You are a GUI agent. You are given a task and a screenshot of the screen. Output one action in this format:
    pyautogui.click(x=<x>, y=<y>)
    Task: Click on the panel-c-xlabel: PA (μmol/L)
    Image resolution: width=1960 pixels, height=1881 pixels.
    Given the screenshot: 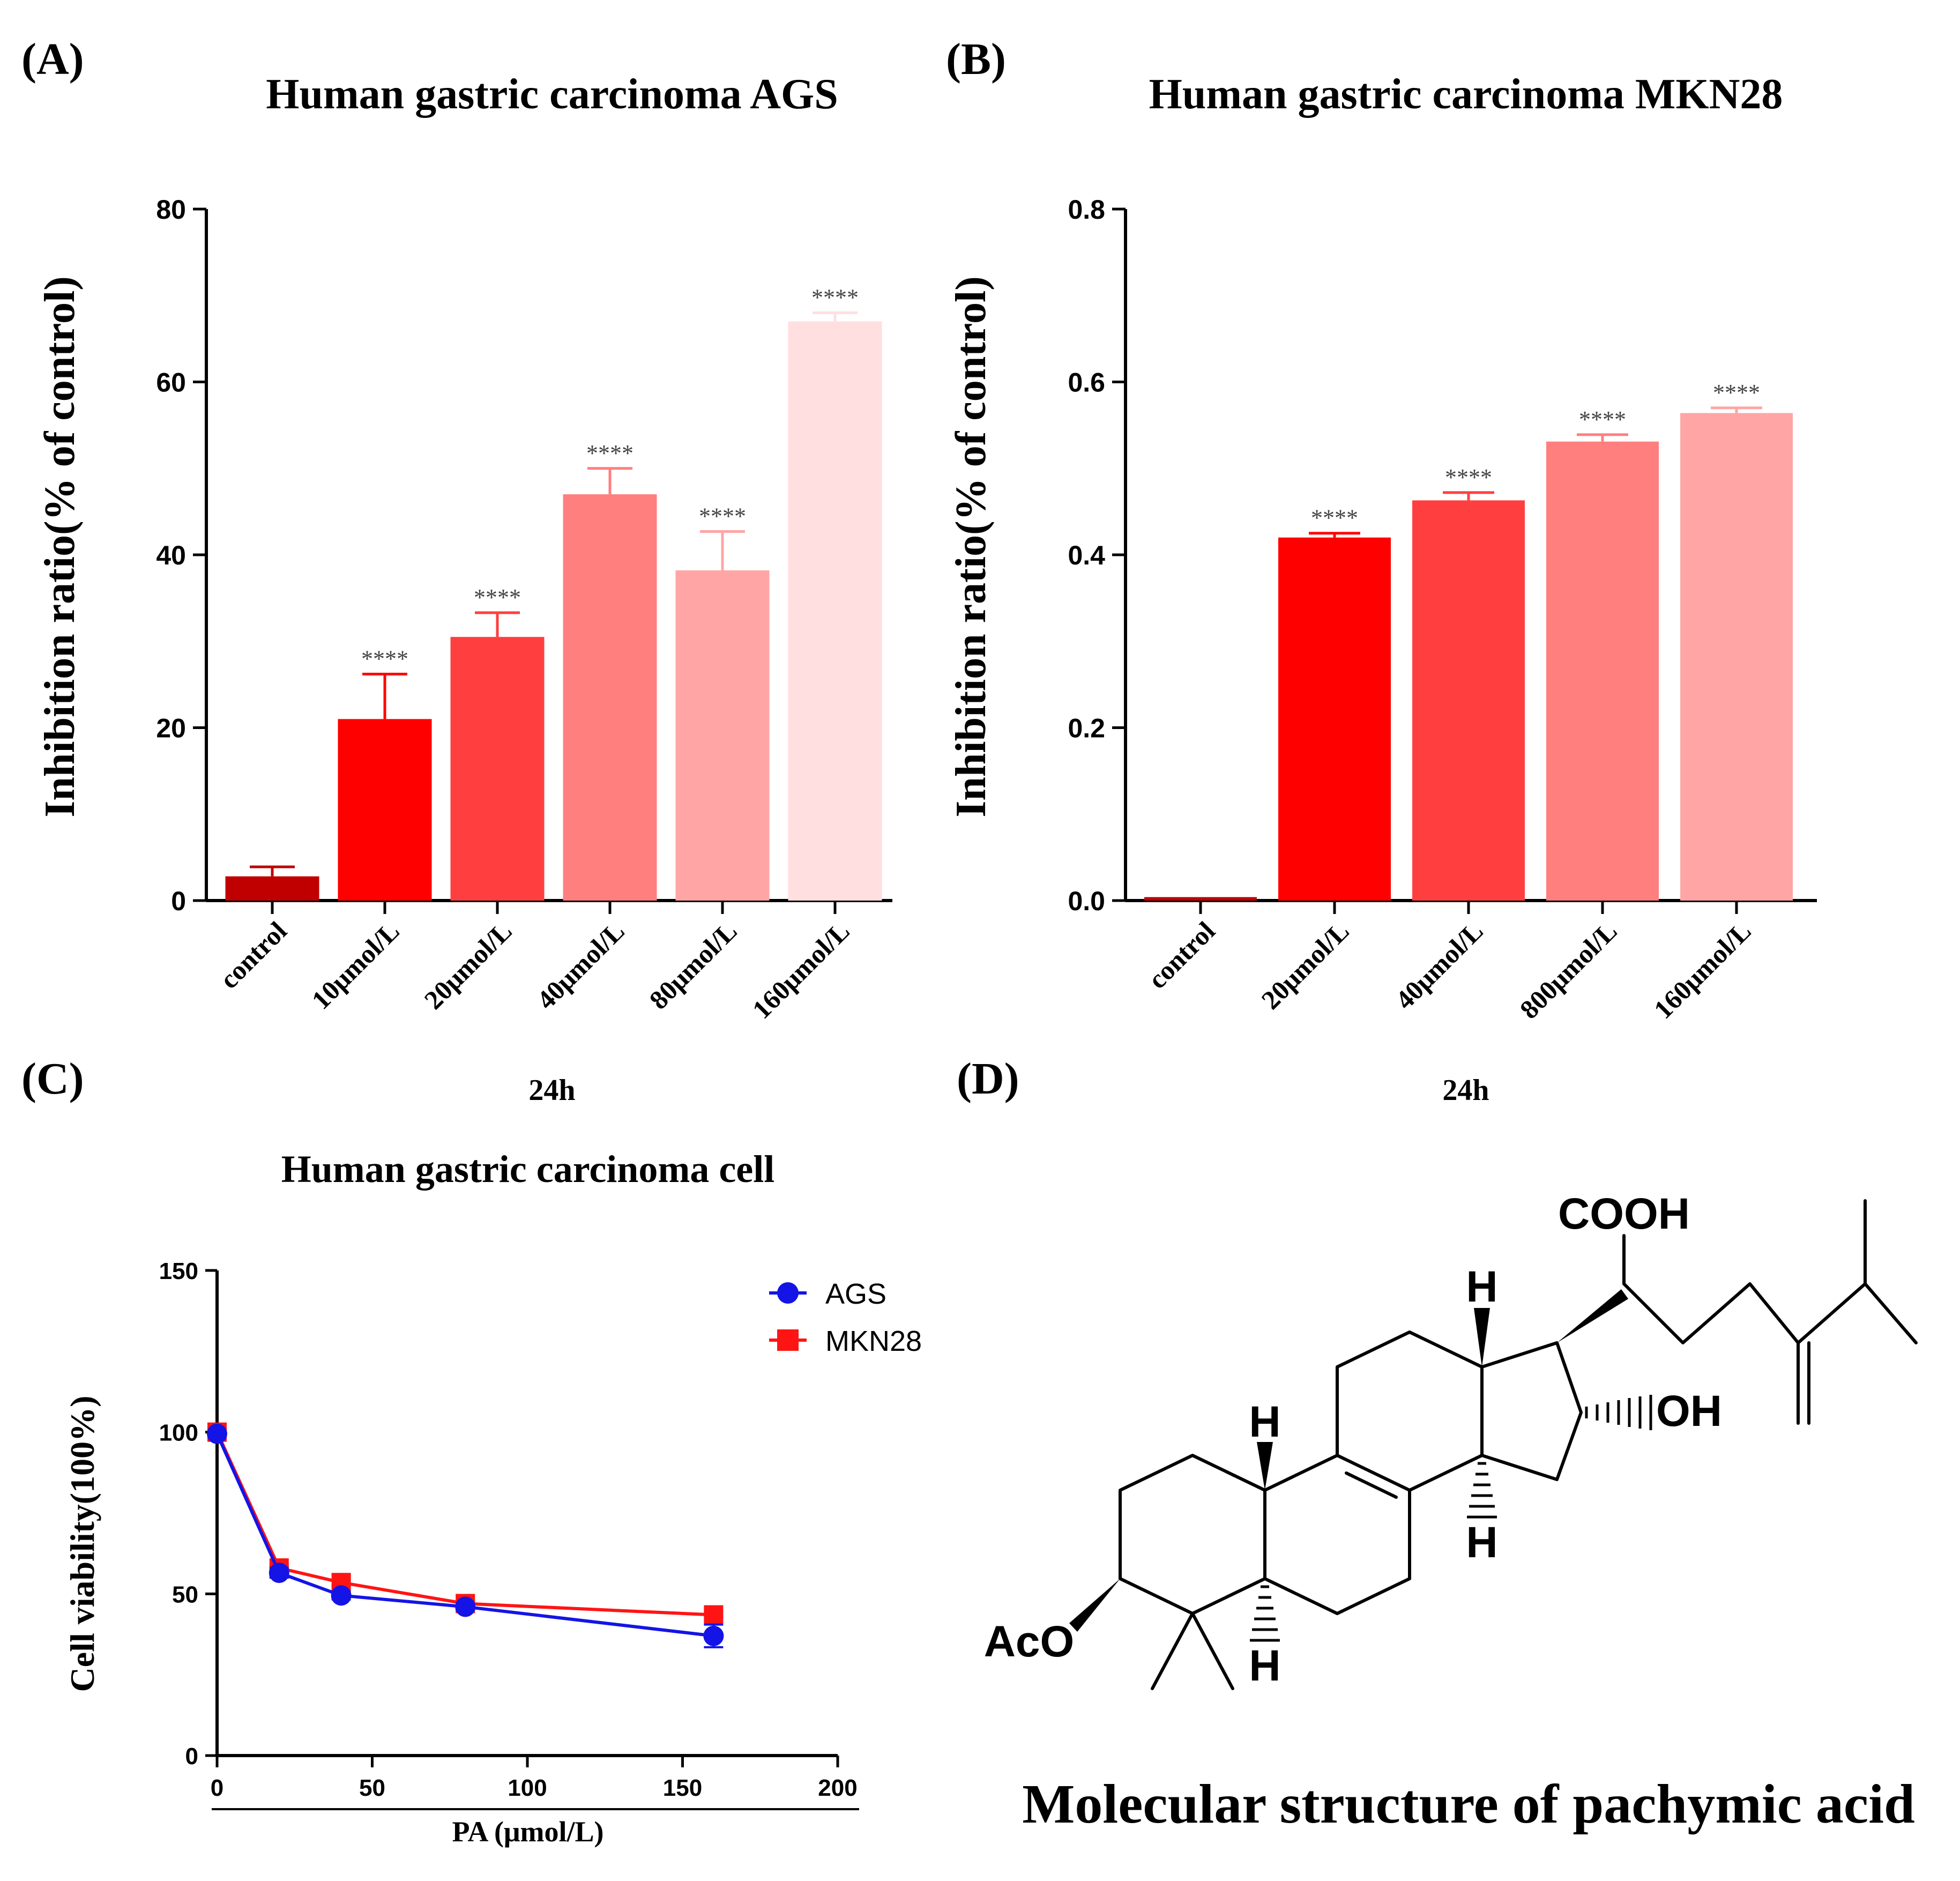 What is the action you would take?
    pyautogui.click(x=527, y=1832)
    